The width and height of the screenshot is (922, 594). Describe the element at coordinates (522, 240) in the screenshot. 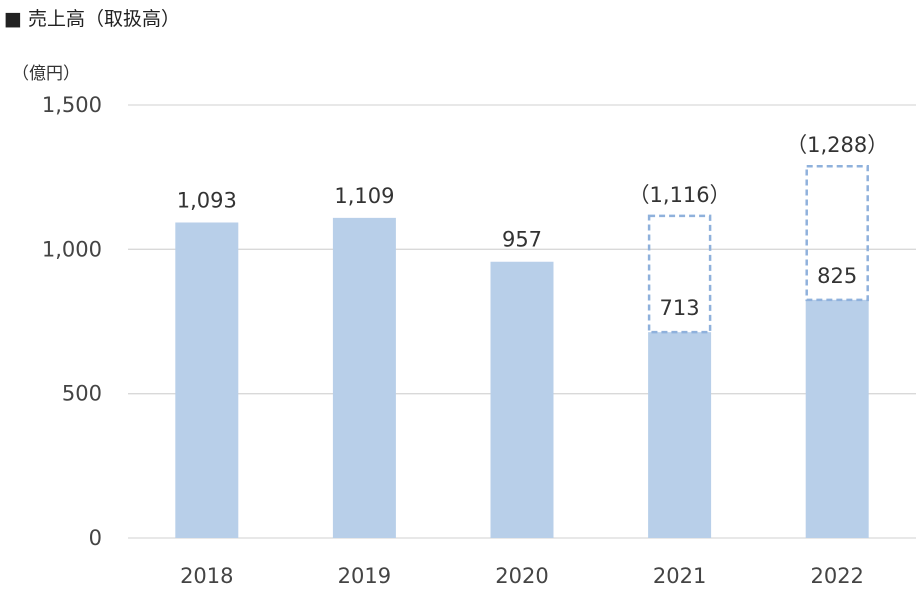

I see `value-label: 957` at that location.